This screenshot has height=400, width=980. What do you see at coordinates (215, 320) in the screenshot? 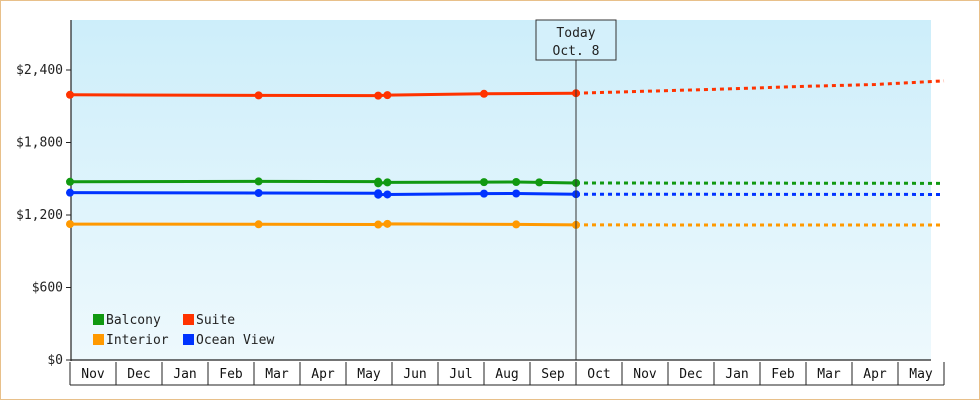
I see `legend-label: Suite` at bounding box center [215, 320].